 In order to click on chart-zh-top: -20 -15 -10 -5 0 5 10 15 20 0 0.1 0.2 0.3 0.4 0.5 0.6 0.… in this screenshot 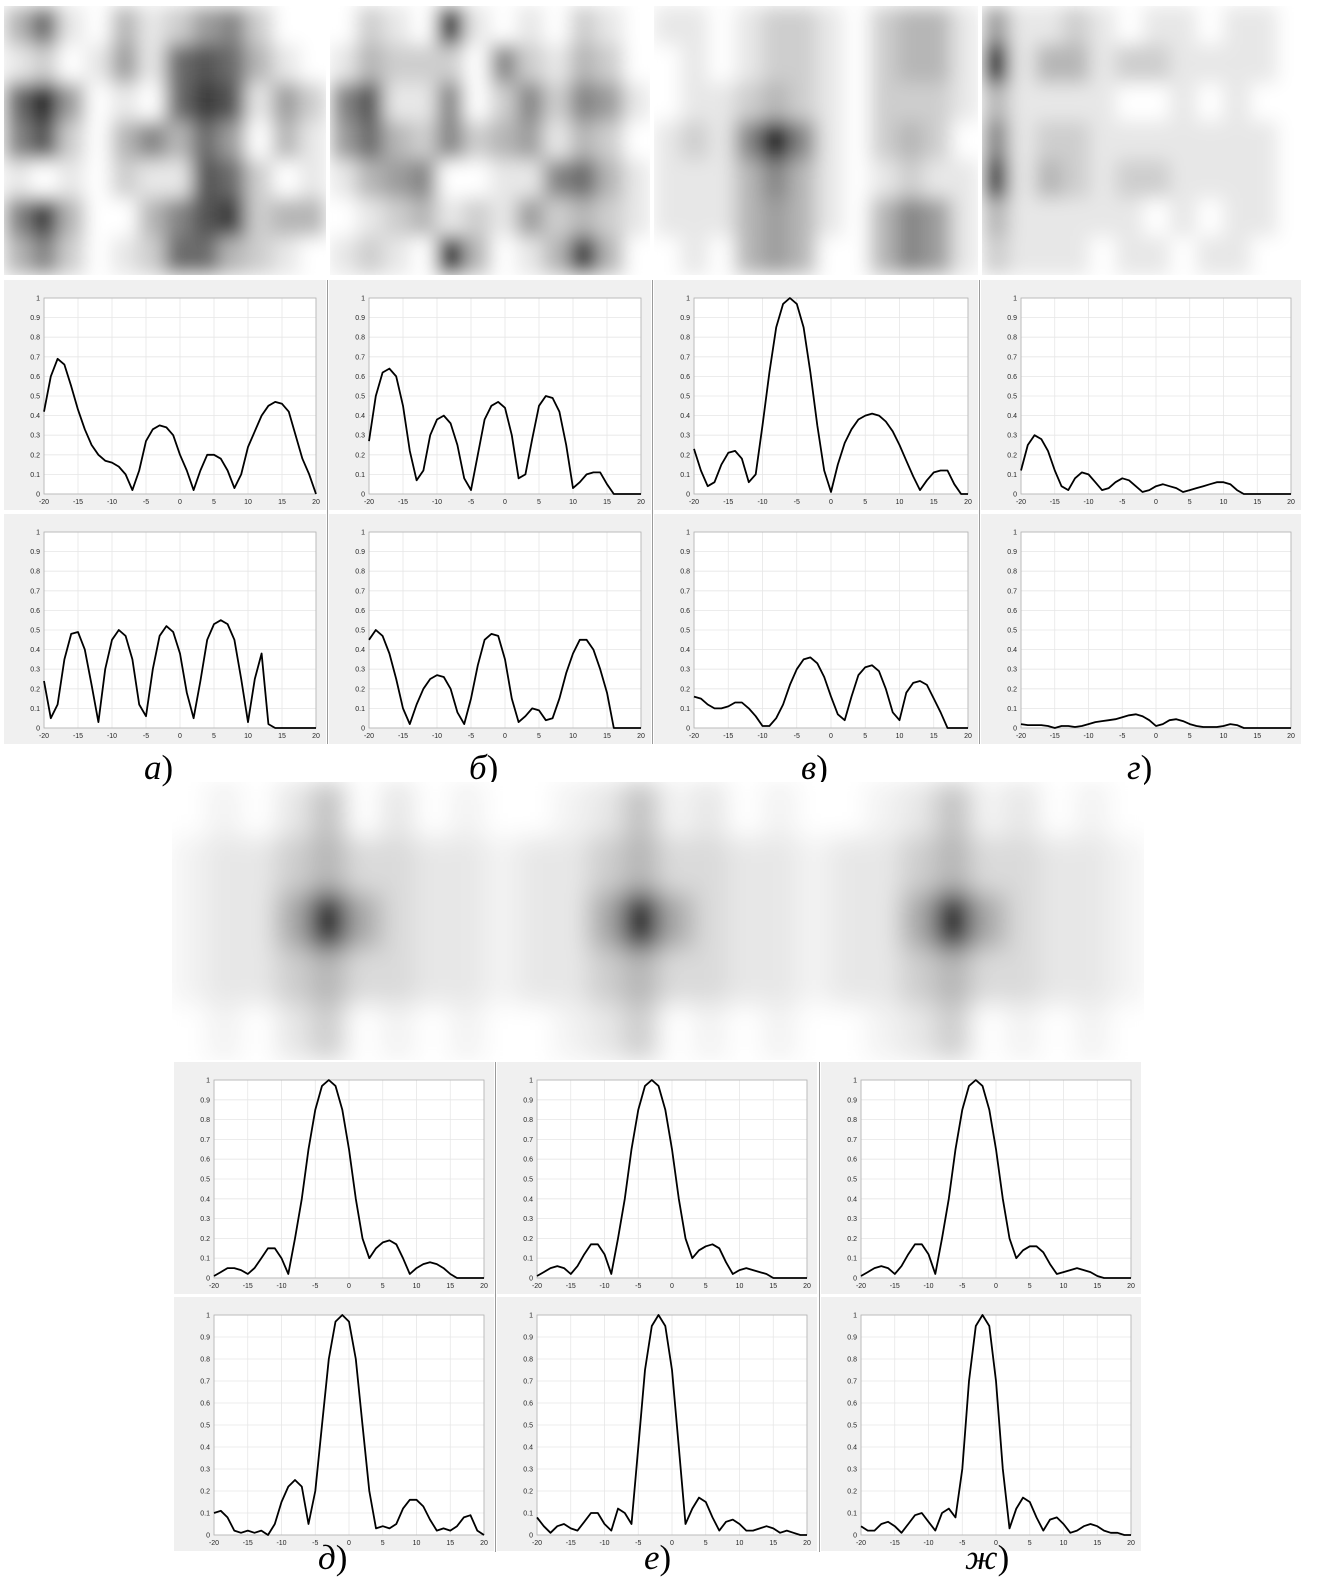, I will do `click(991, 1184)`.